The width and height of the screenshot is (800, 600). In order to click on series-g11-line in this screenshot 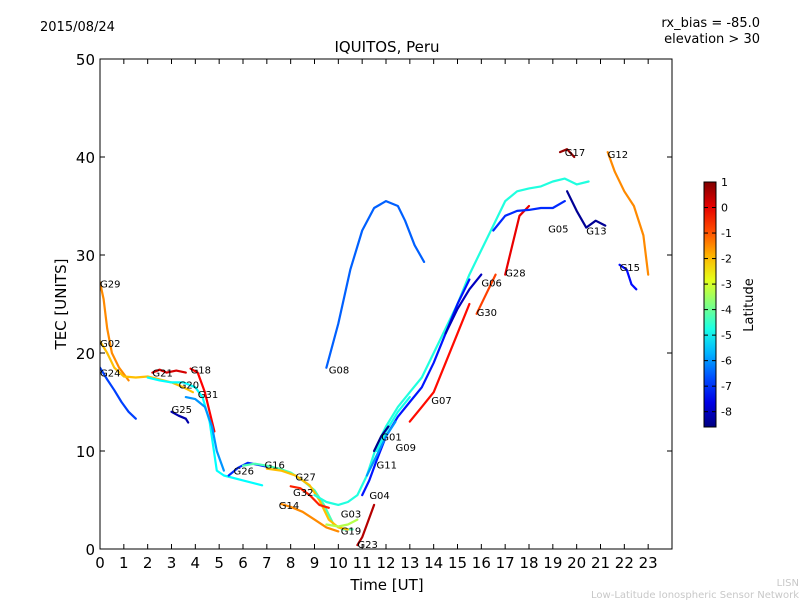, I will do `click(381, 448)`.